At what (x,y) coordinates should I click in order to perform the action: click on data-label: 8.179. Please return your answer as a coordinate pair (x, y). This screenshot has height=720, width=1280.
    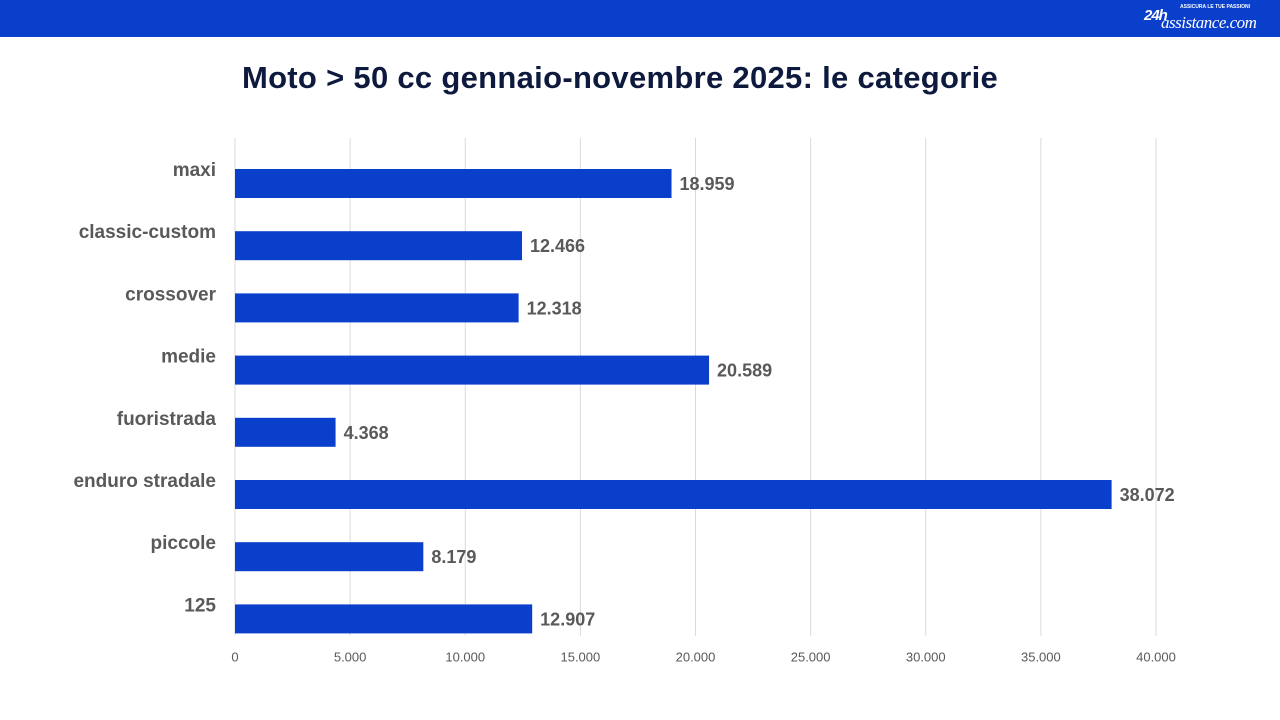
    Looking at the image, I should click on (453, 557).